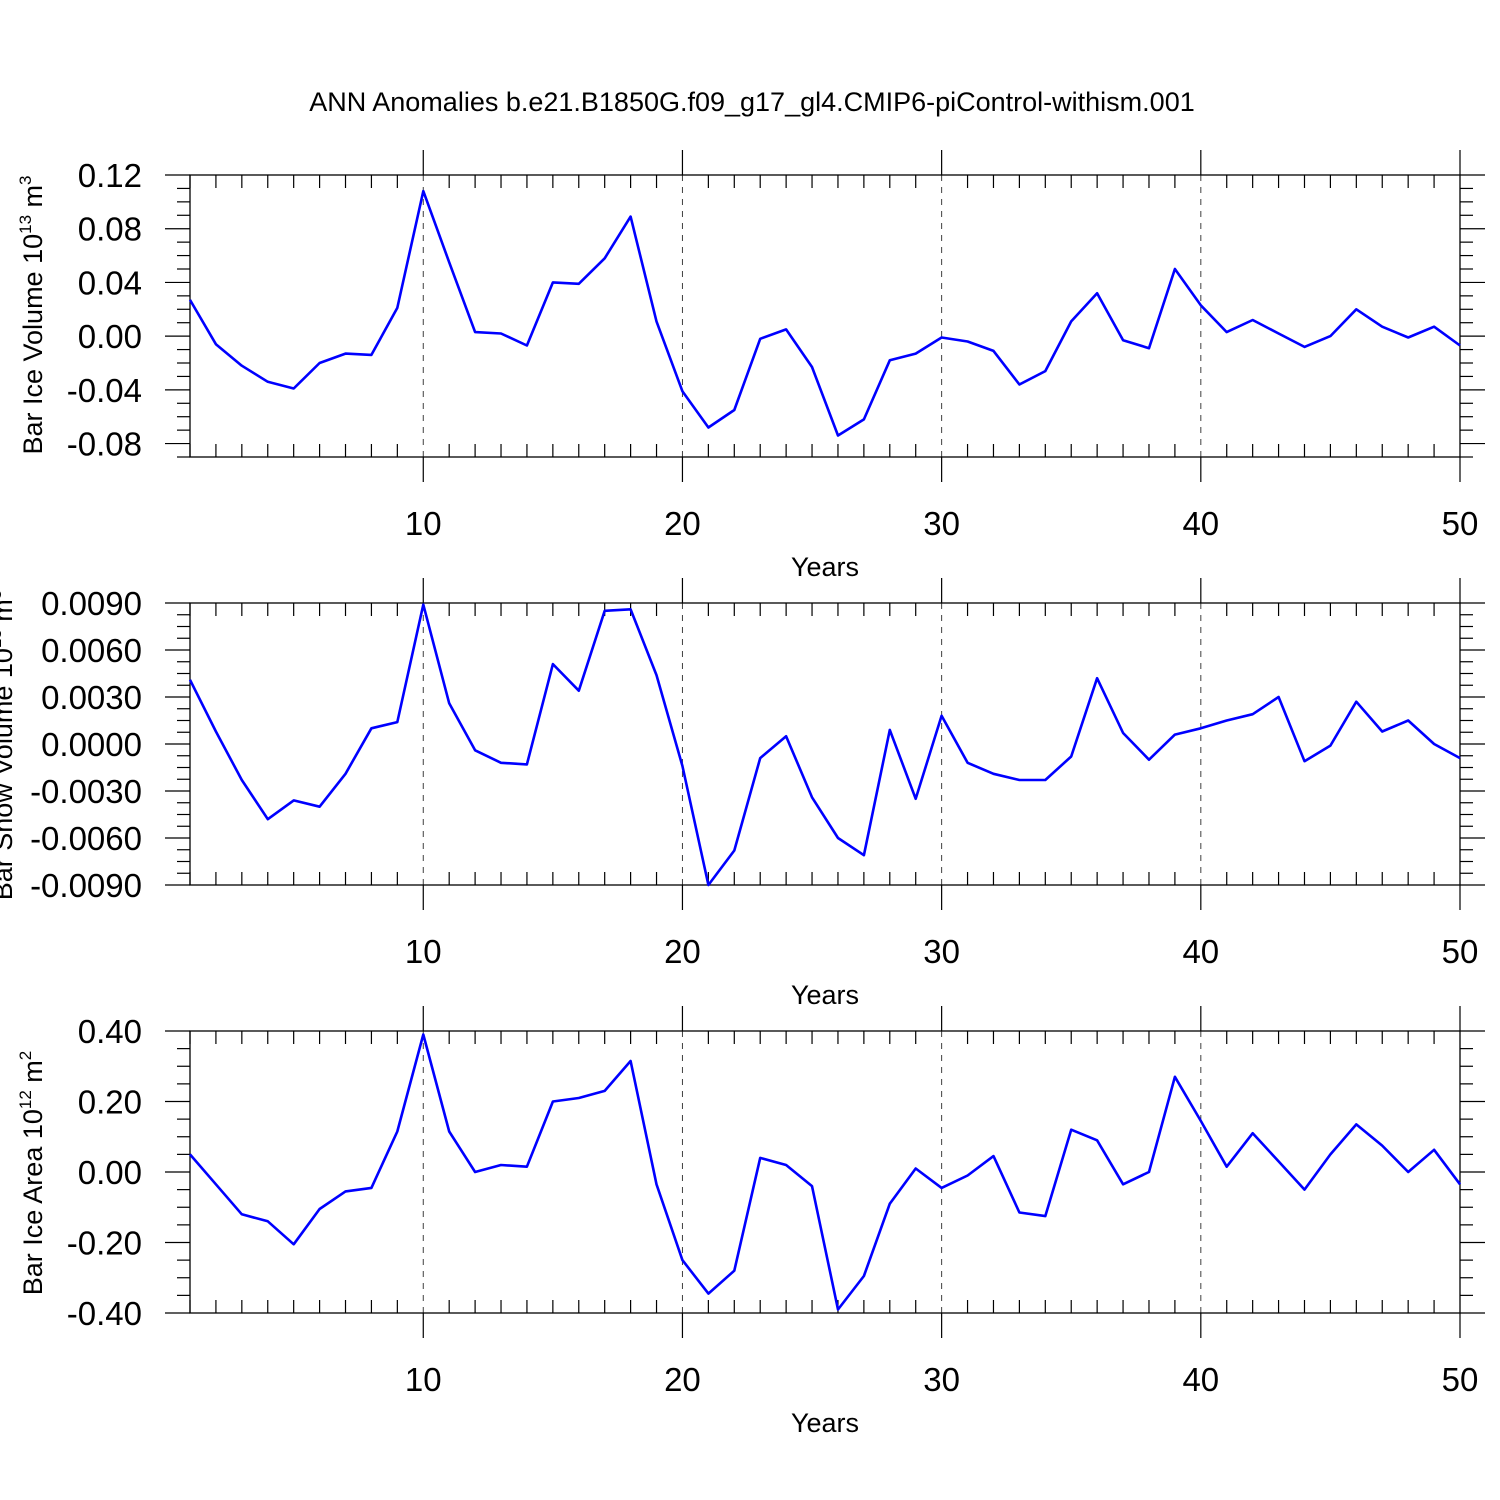 This screenshot has height=1500, width=1500. Describe the element at coordinates (91, 697) in the screenshot. I see `y-tick-label: 0.0030` at that location.